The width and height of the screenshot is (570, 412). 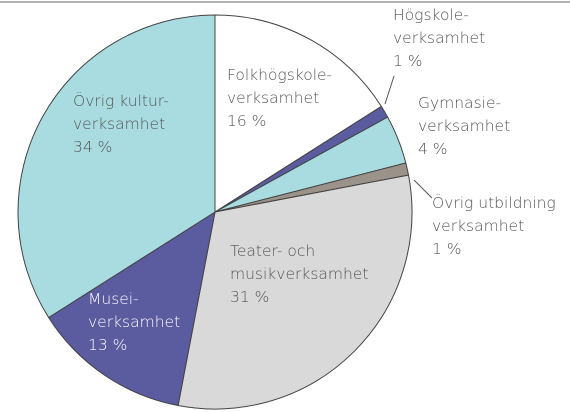 What do you see at coordinates (121, 100) in the screenshot?
I see `label-line: Övrig kultur-` at bounding box center [121, 100].